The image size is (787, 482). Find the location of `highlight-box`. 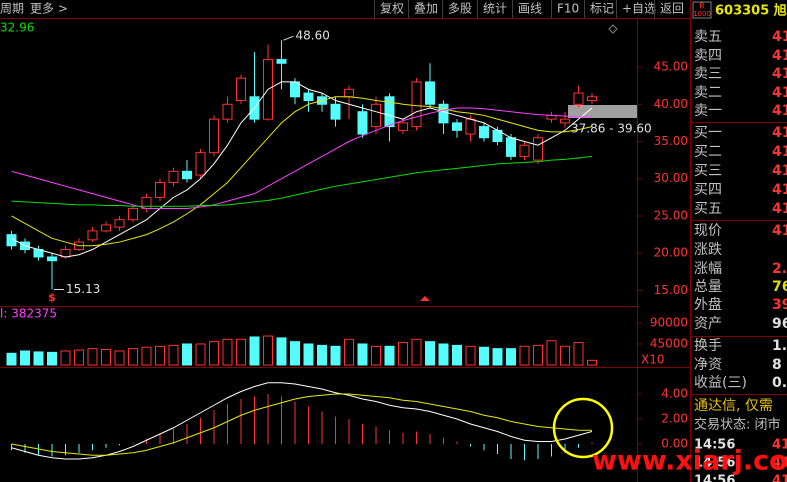

highlight-box is located at coordinates (602, 111).